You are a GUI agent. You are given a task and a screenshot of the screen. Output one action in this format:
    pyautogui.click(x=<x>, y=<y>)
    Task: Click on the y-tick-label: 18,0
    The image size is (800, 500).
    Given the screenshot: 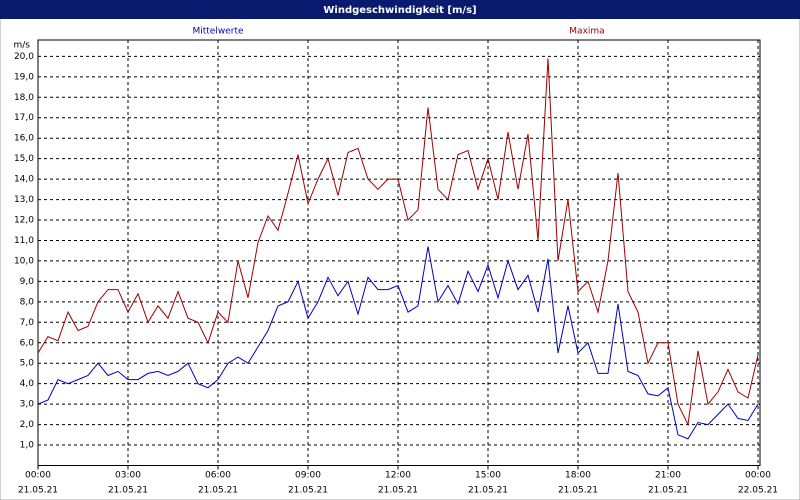 What is the action you would take?
    pyautogui.click(x=24, y=98)
    